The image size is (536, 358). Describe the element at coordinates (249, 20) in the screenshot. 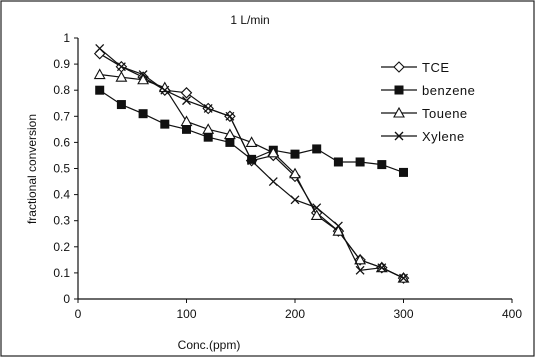

I see `chart-title: 1 L/min` at that location.